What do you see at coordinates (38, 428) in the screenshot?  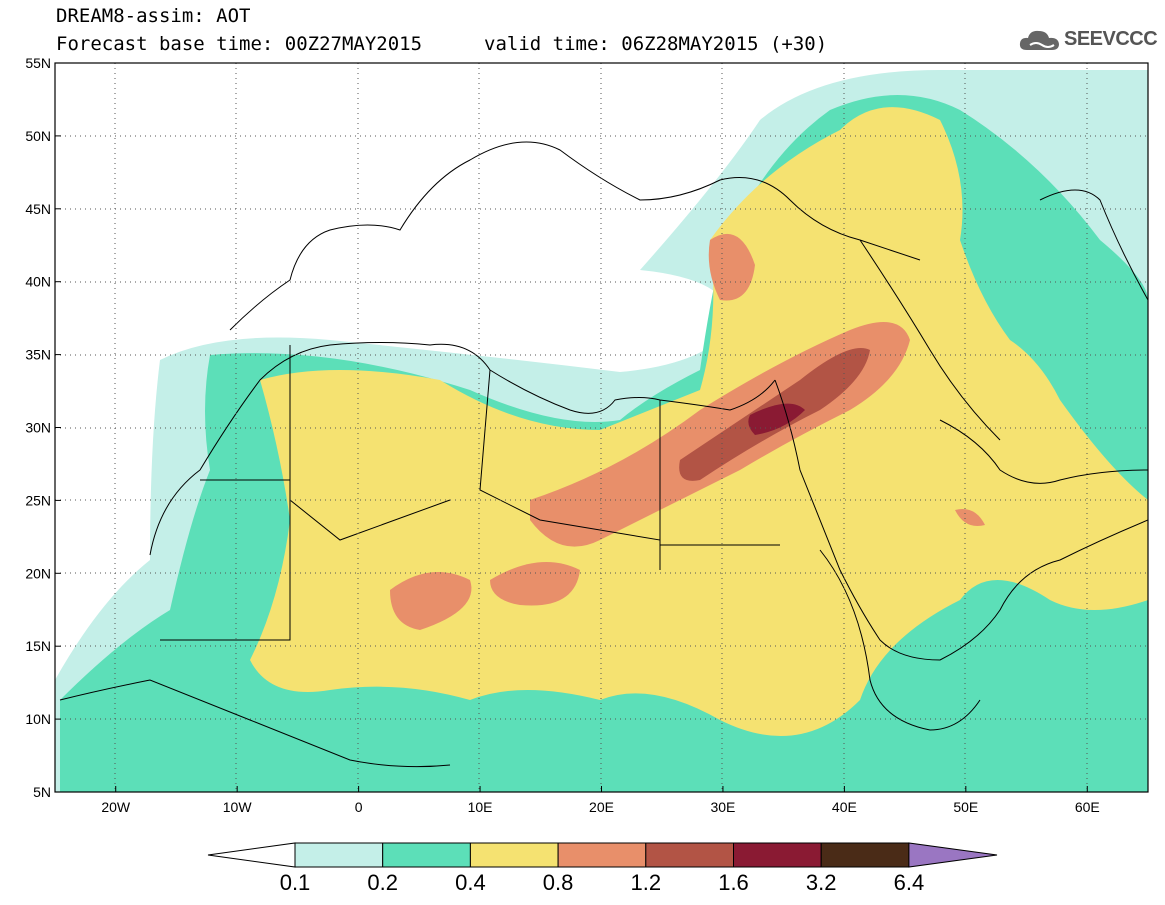 I see `lat-tick-label: 30N` at bounding box center [38, 428].